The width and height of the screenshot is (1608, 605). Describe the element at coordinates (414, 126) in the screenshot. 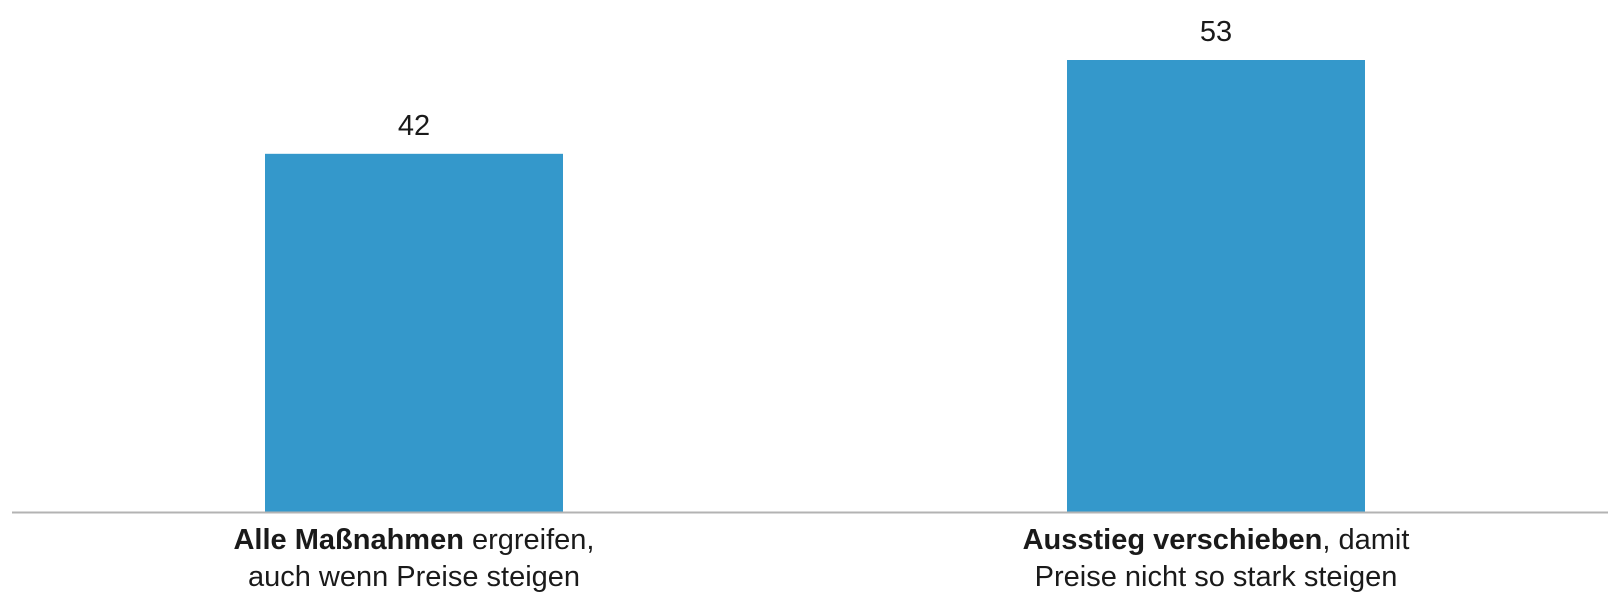

I see `value-label-0: 42` at that location.